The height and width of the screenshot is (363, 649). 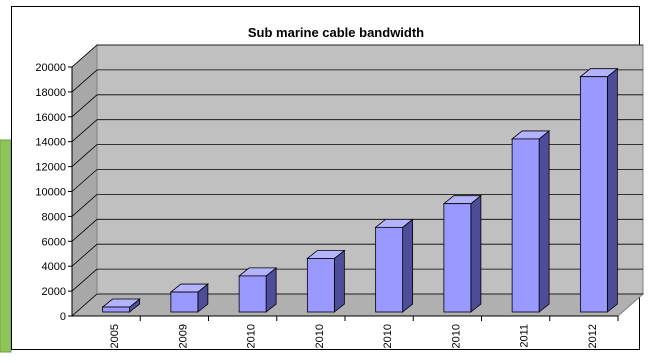 I want to click on x-tick-label: 2009, so click(x=183, y=336).